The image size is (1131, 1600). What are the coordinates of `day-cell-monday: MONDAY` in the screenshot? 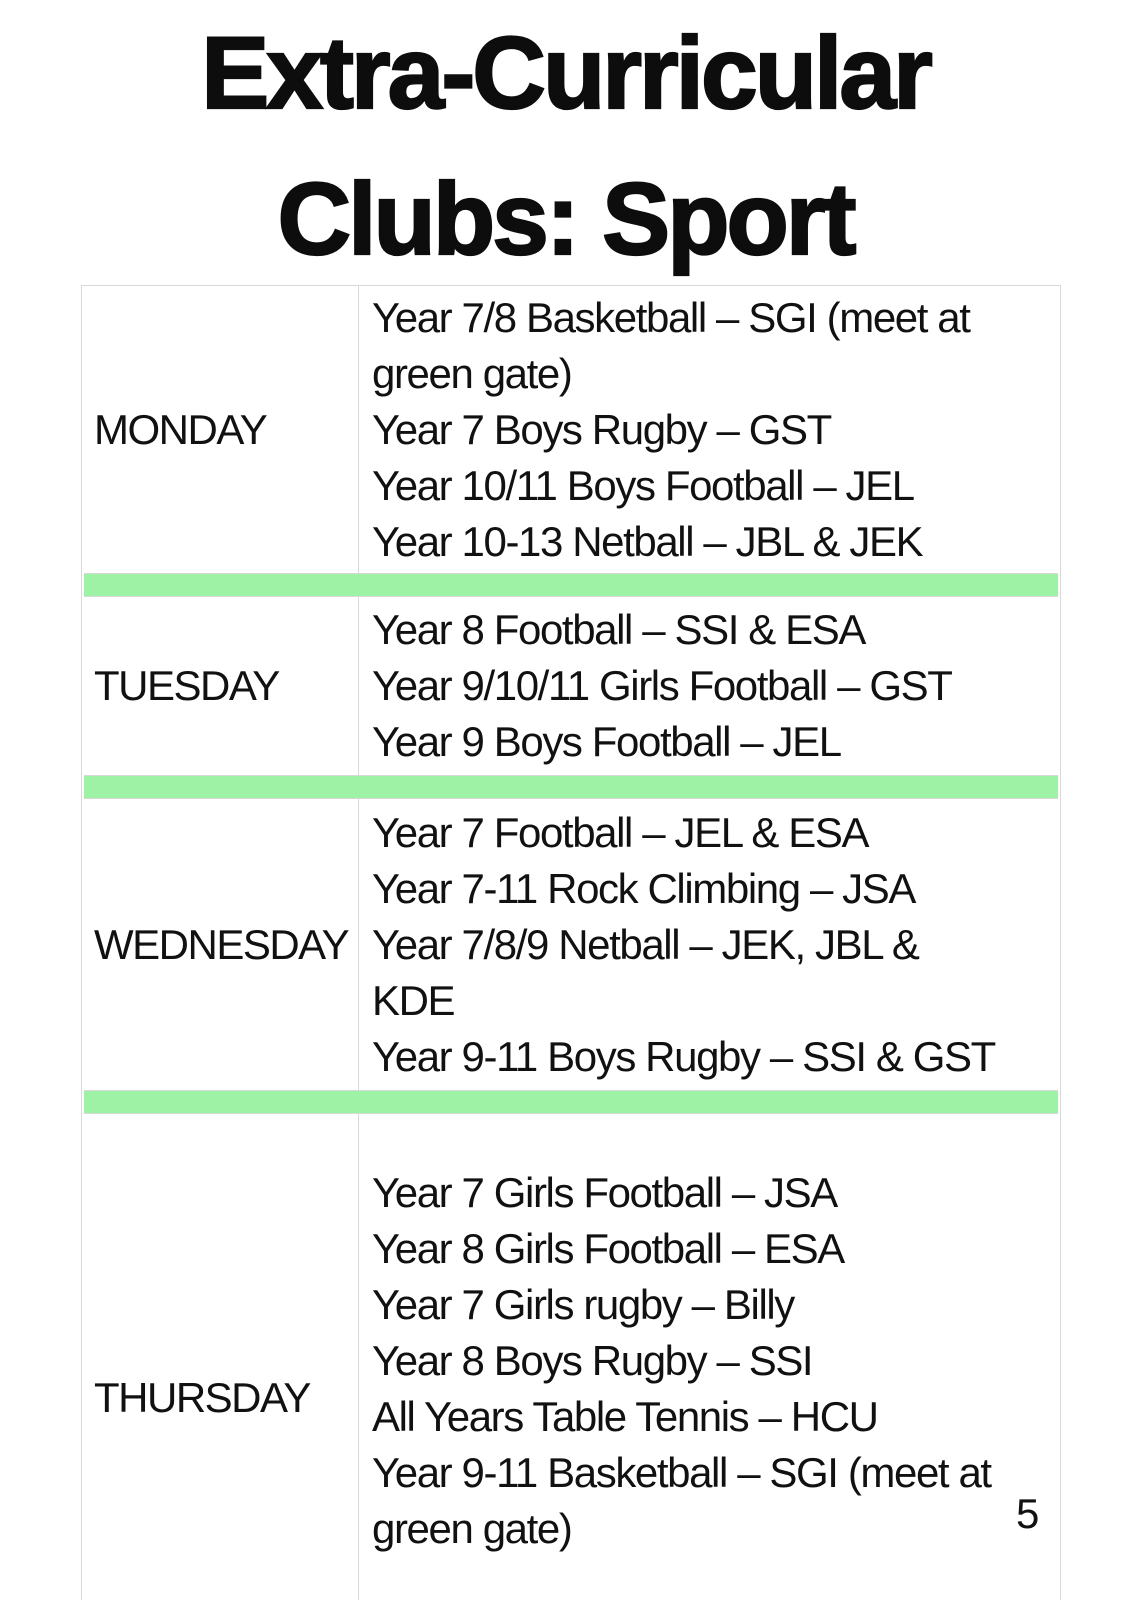 It's located at (220, 429).